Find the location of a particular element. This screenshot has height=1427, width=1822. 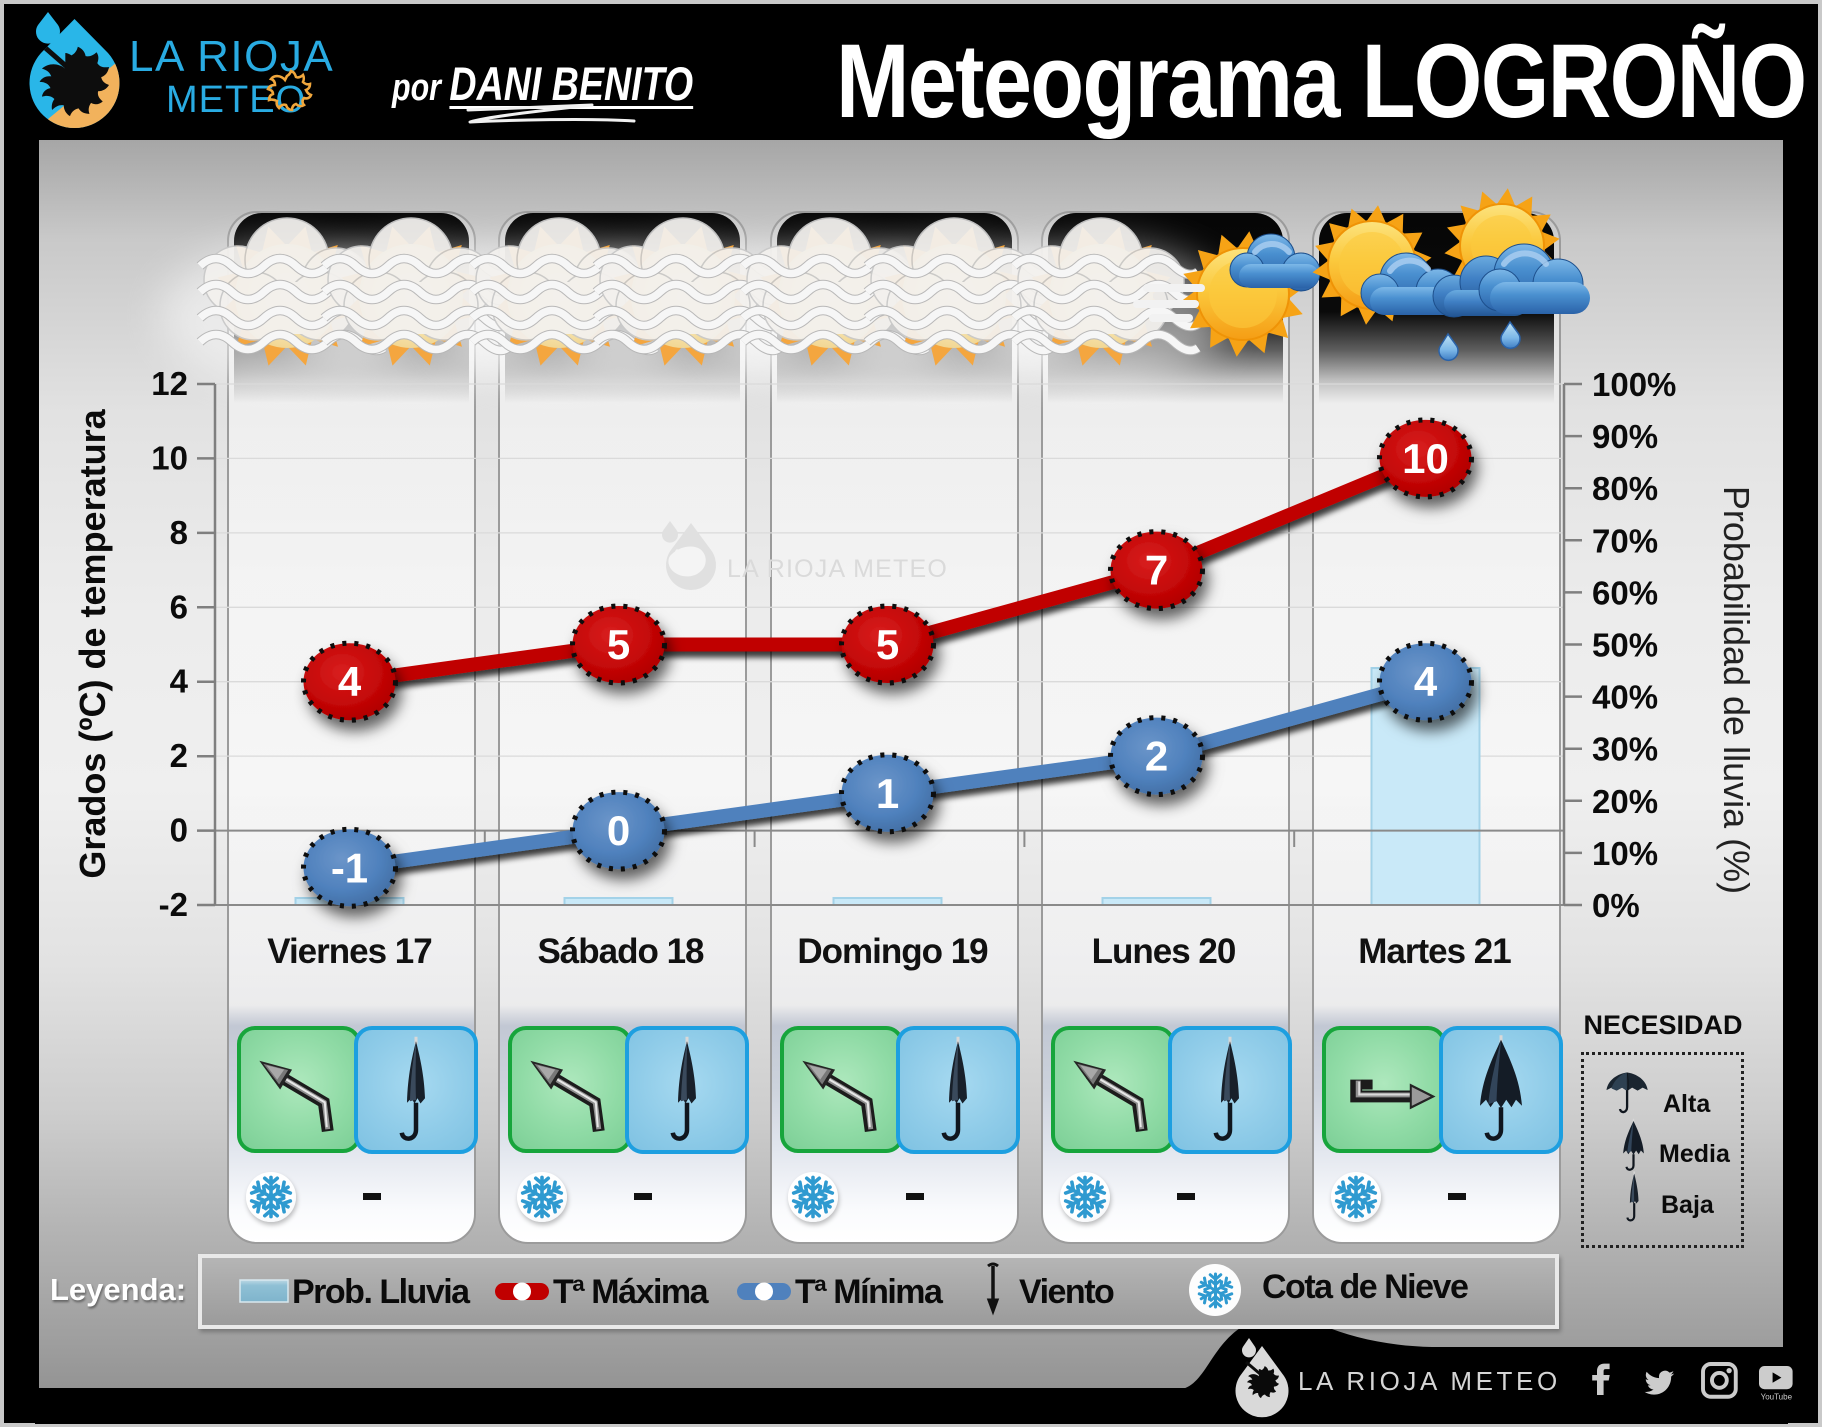

svg-text: 80% is located at coordinates (1625, 488).